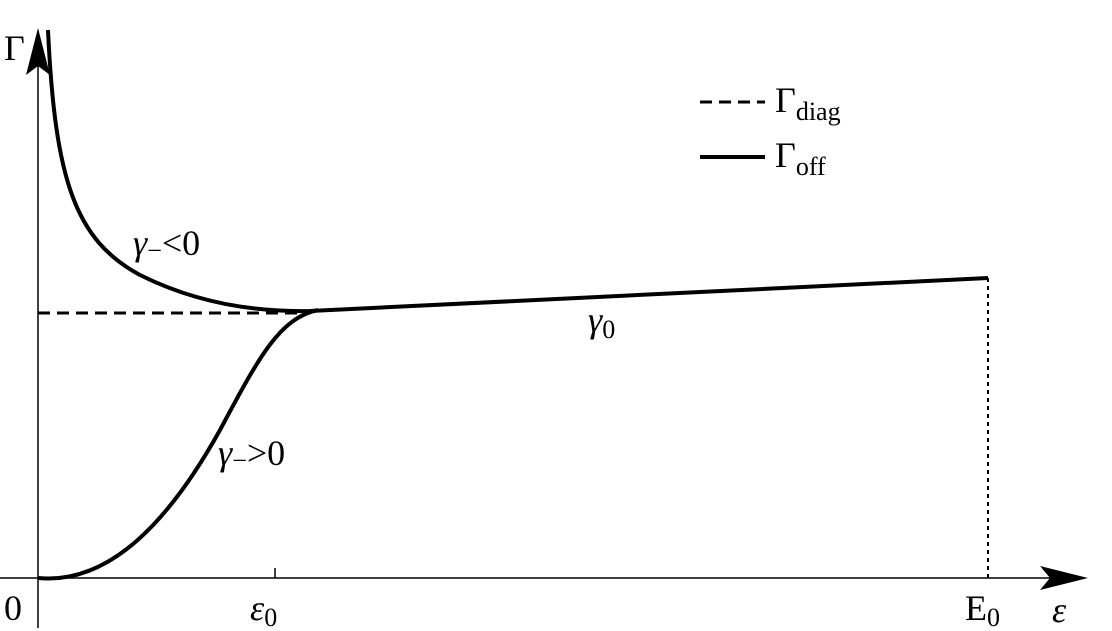  I want to click on y-axis-arrow, so click(38, 51).